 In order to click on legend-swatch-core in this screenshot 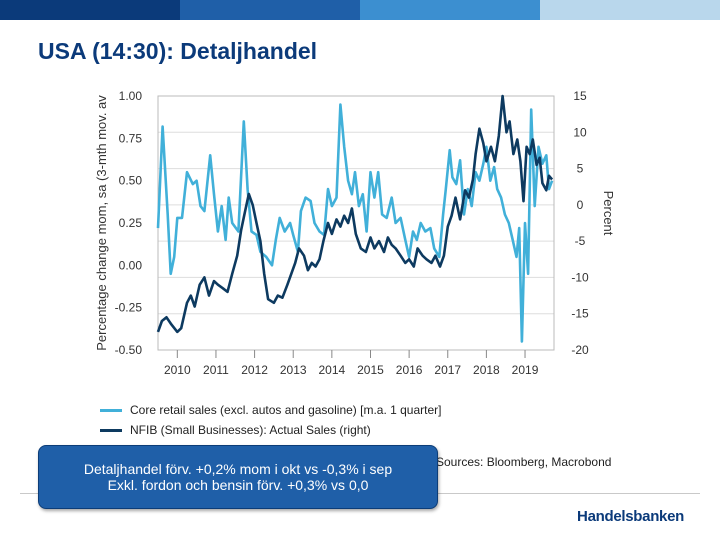, I will do `click(111, 410)`.